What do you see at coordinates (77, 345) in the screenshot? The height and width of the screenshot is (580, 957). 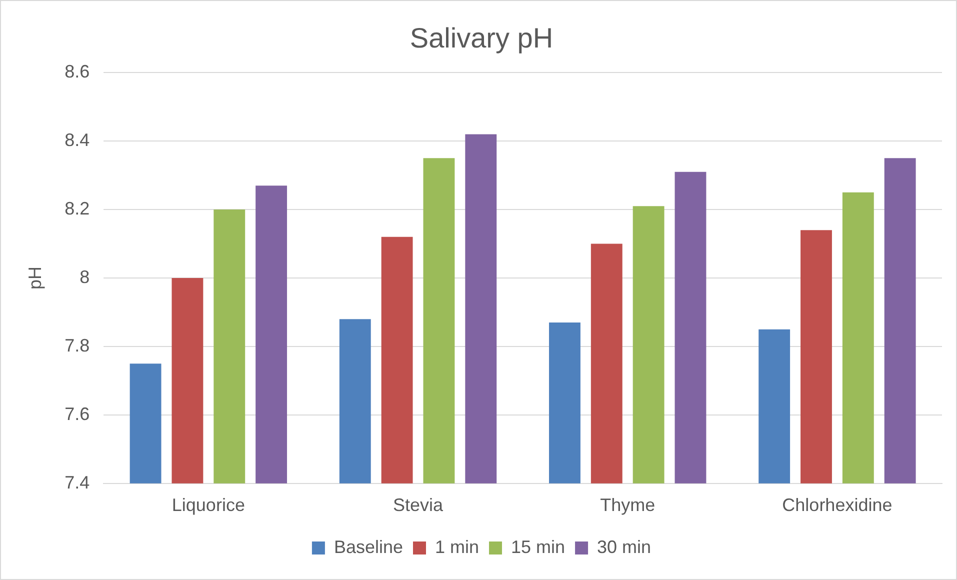 I see `y-tick-label: 7.8` at bounding box center [77, 345].